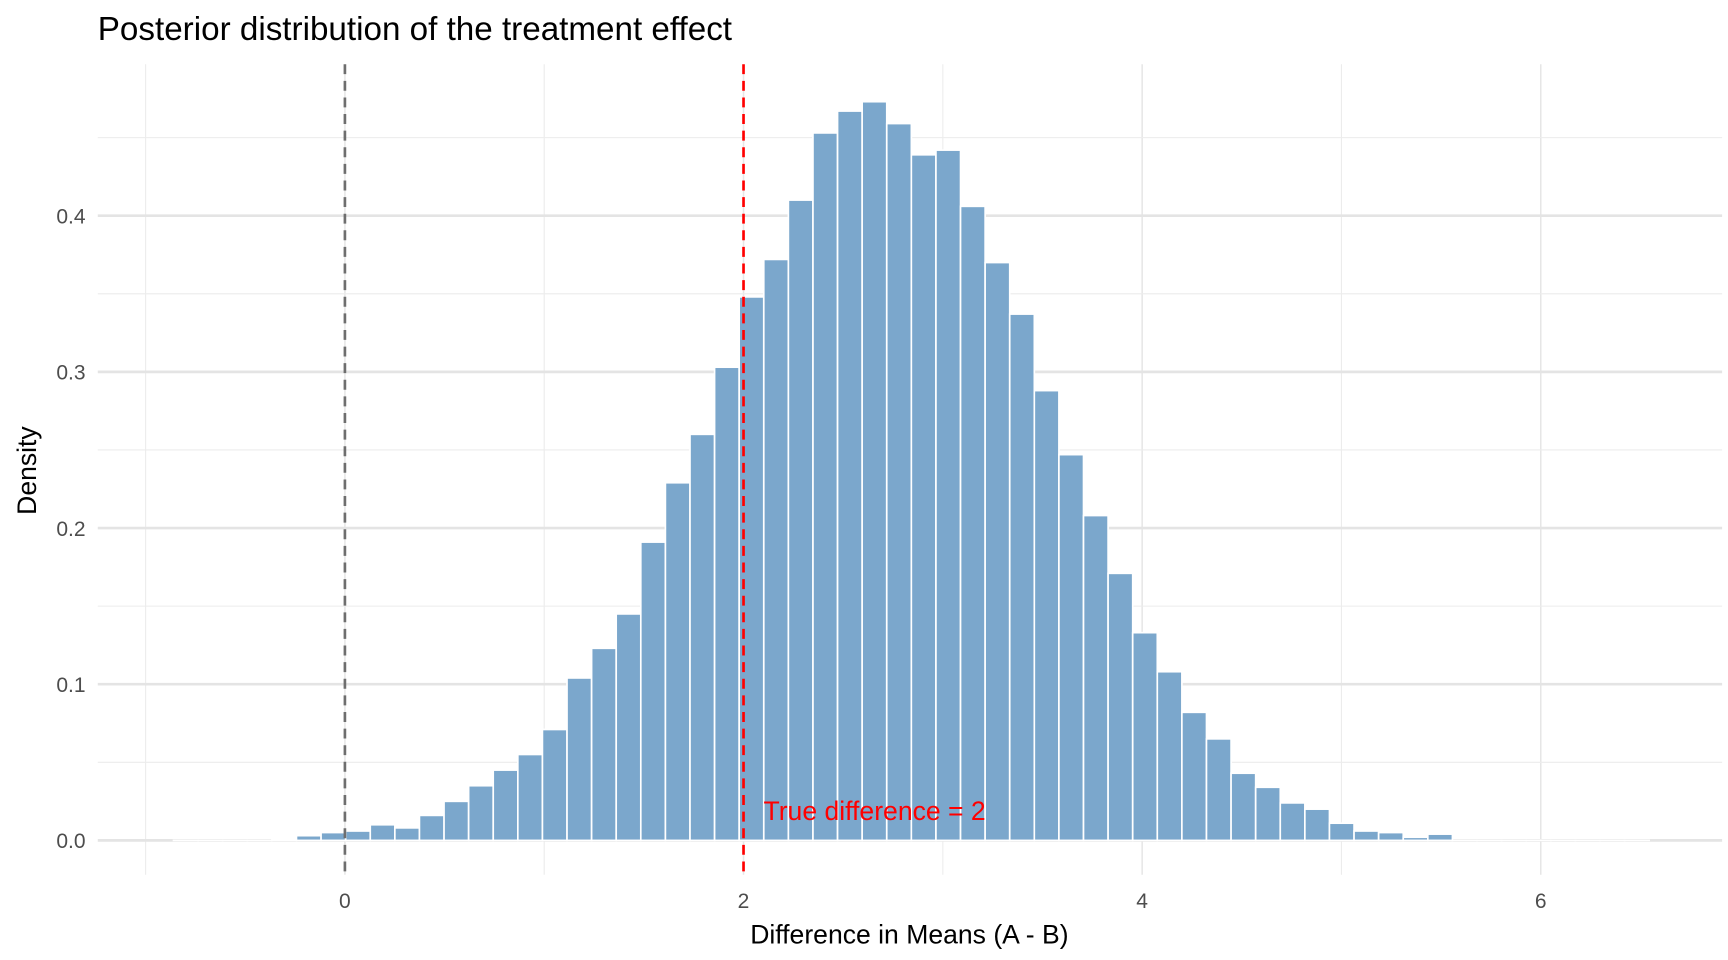 The width and height of the screenshot is (1728, 960). Describe the element at coordinates (744, 901) in the screenshot. I see `x-tick-label: 2` at that location.